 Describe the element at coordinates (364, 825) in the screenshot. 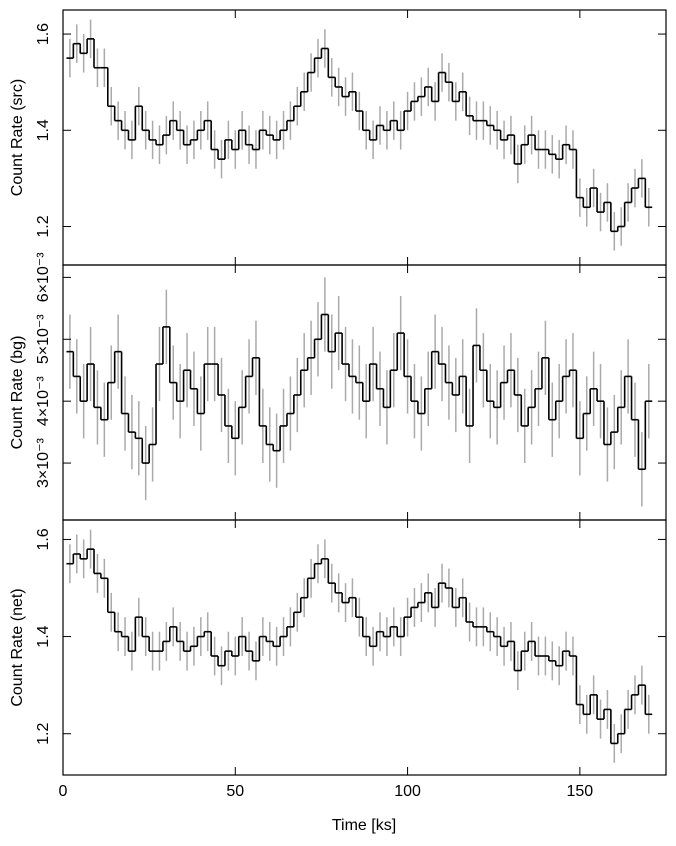

I see `x-axis-label: Time [ks]` at that location.